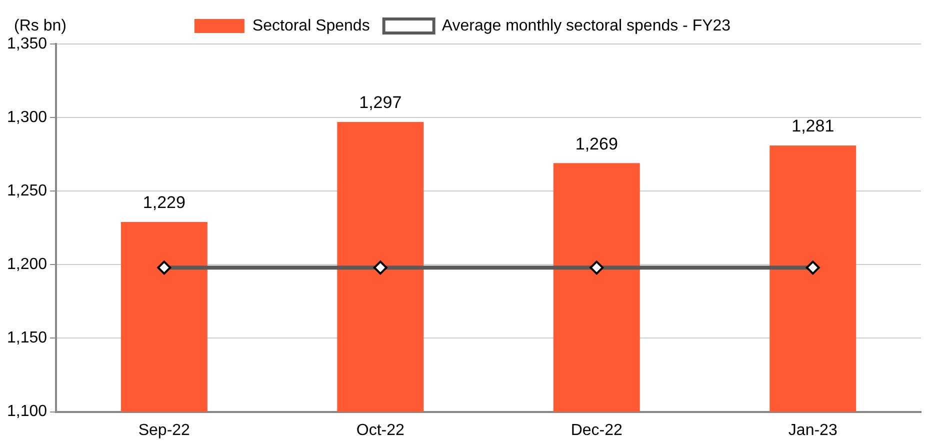 This screenshot has height=443, width=935. Describe the element at coordinates (27, 411) in the screenshot. I see `y-tick-label: 1,100` at that location.